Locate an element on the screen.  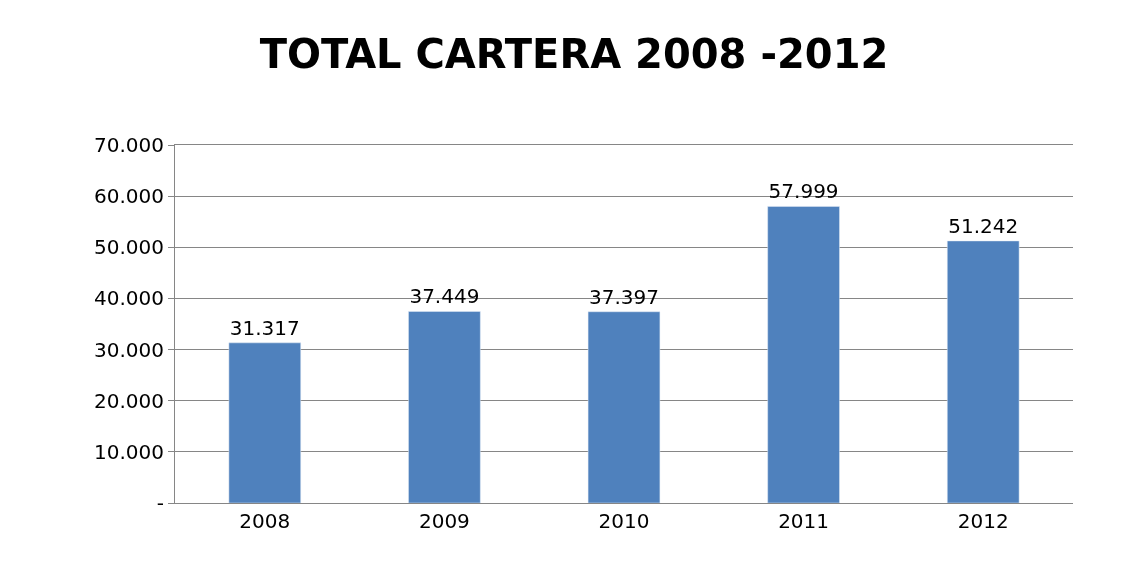
data-label: 37.397 is located at coordinates (624, 296).